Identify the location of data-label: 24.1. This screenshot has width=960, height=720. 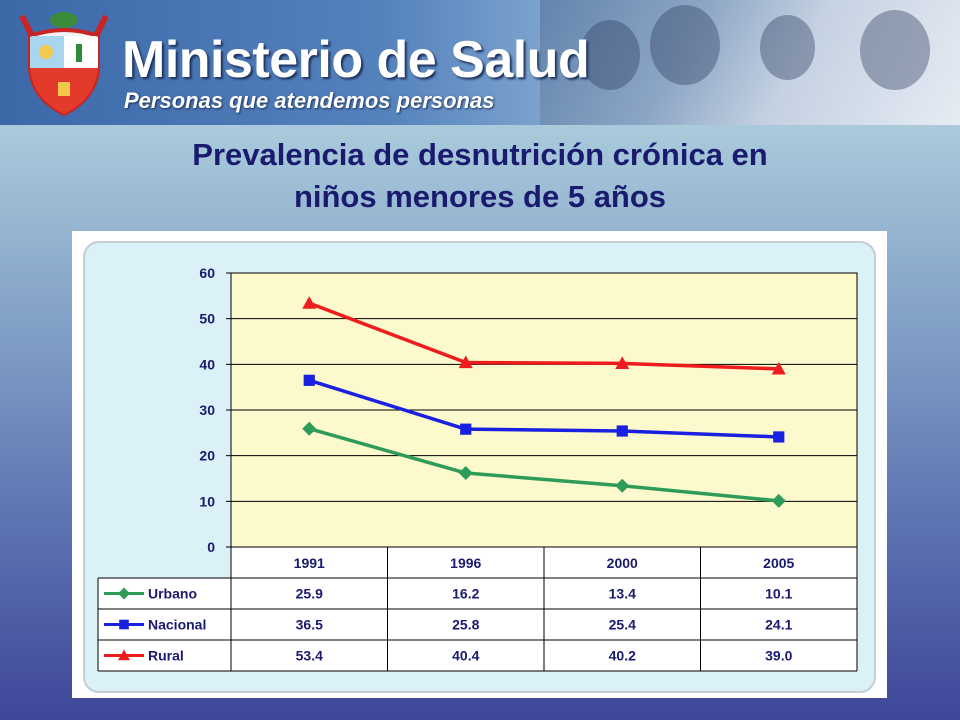
(778, 625).